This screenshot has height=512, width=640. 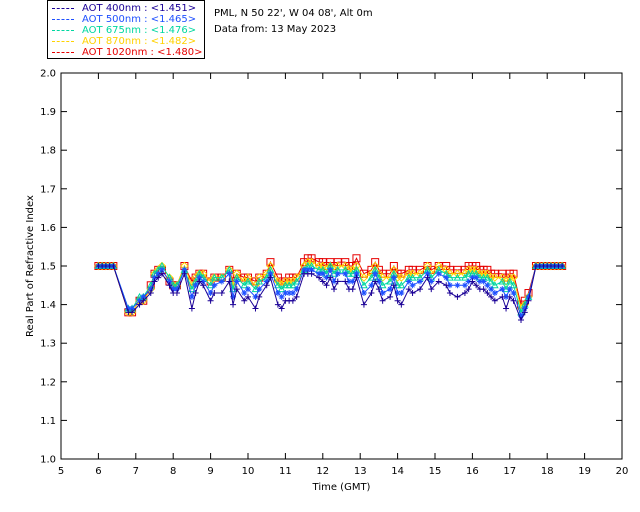 I want to click on y-tick-label: 1.0, so click(x=48, y=460).